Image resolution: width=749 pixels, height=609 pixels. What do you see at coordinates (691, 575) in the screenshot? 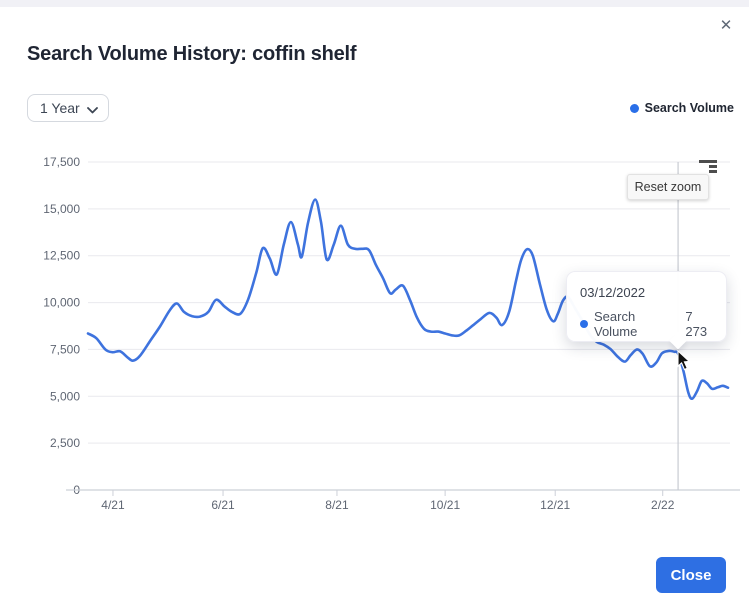
I see `close-button: Close` at bounding box center [691, 575].